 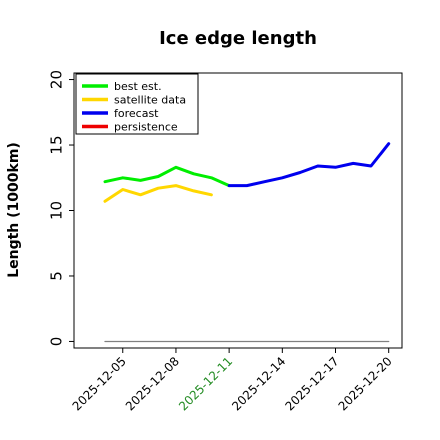 I want to click on series-line-forecast, so click(x=309, y=165).